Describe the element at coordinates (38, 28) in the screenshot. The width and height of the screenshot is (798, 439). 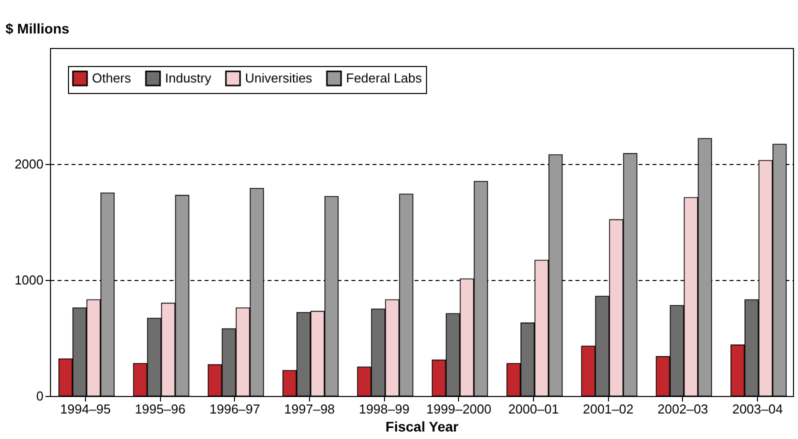
I see `y-axis-title: $ Millions` at that location.